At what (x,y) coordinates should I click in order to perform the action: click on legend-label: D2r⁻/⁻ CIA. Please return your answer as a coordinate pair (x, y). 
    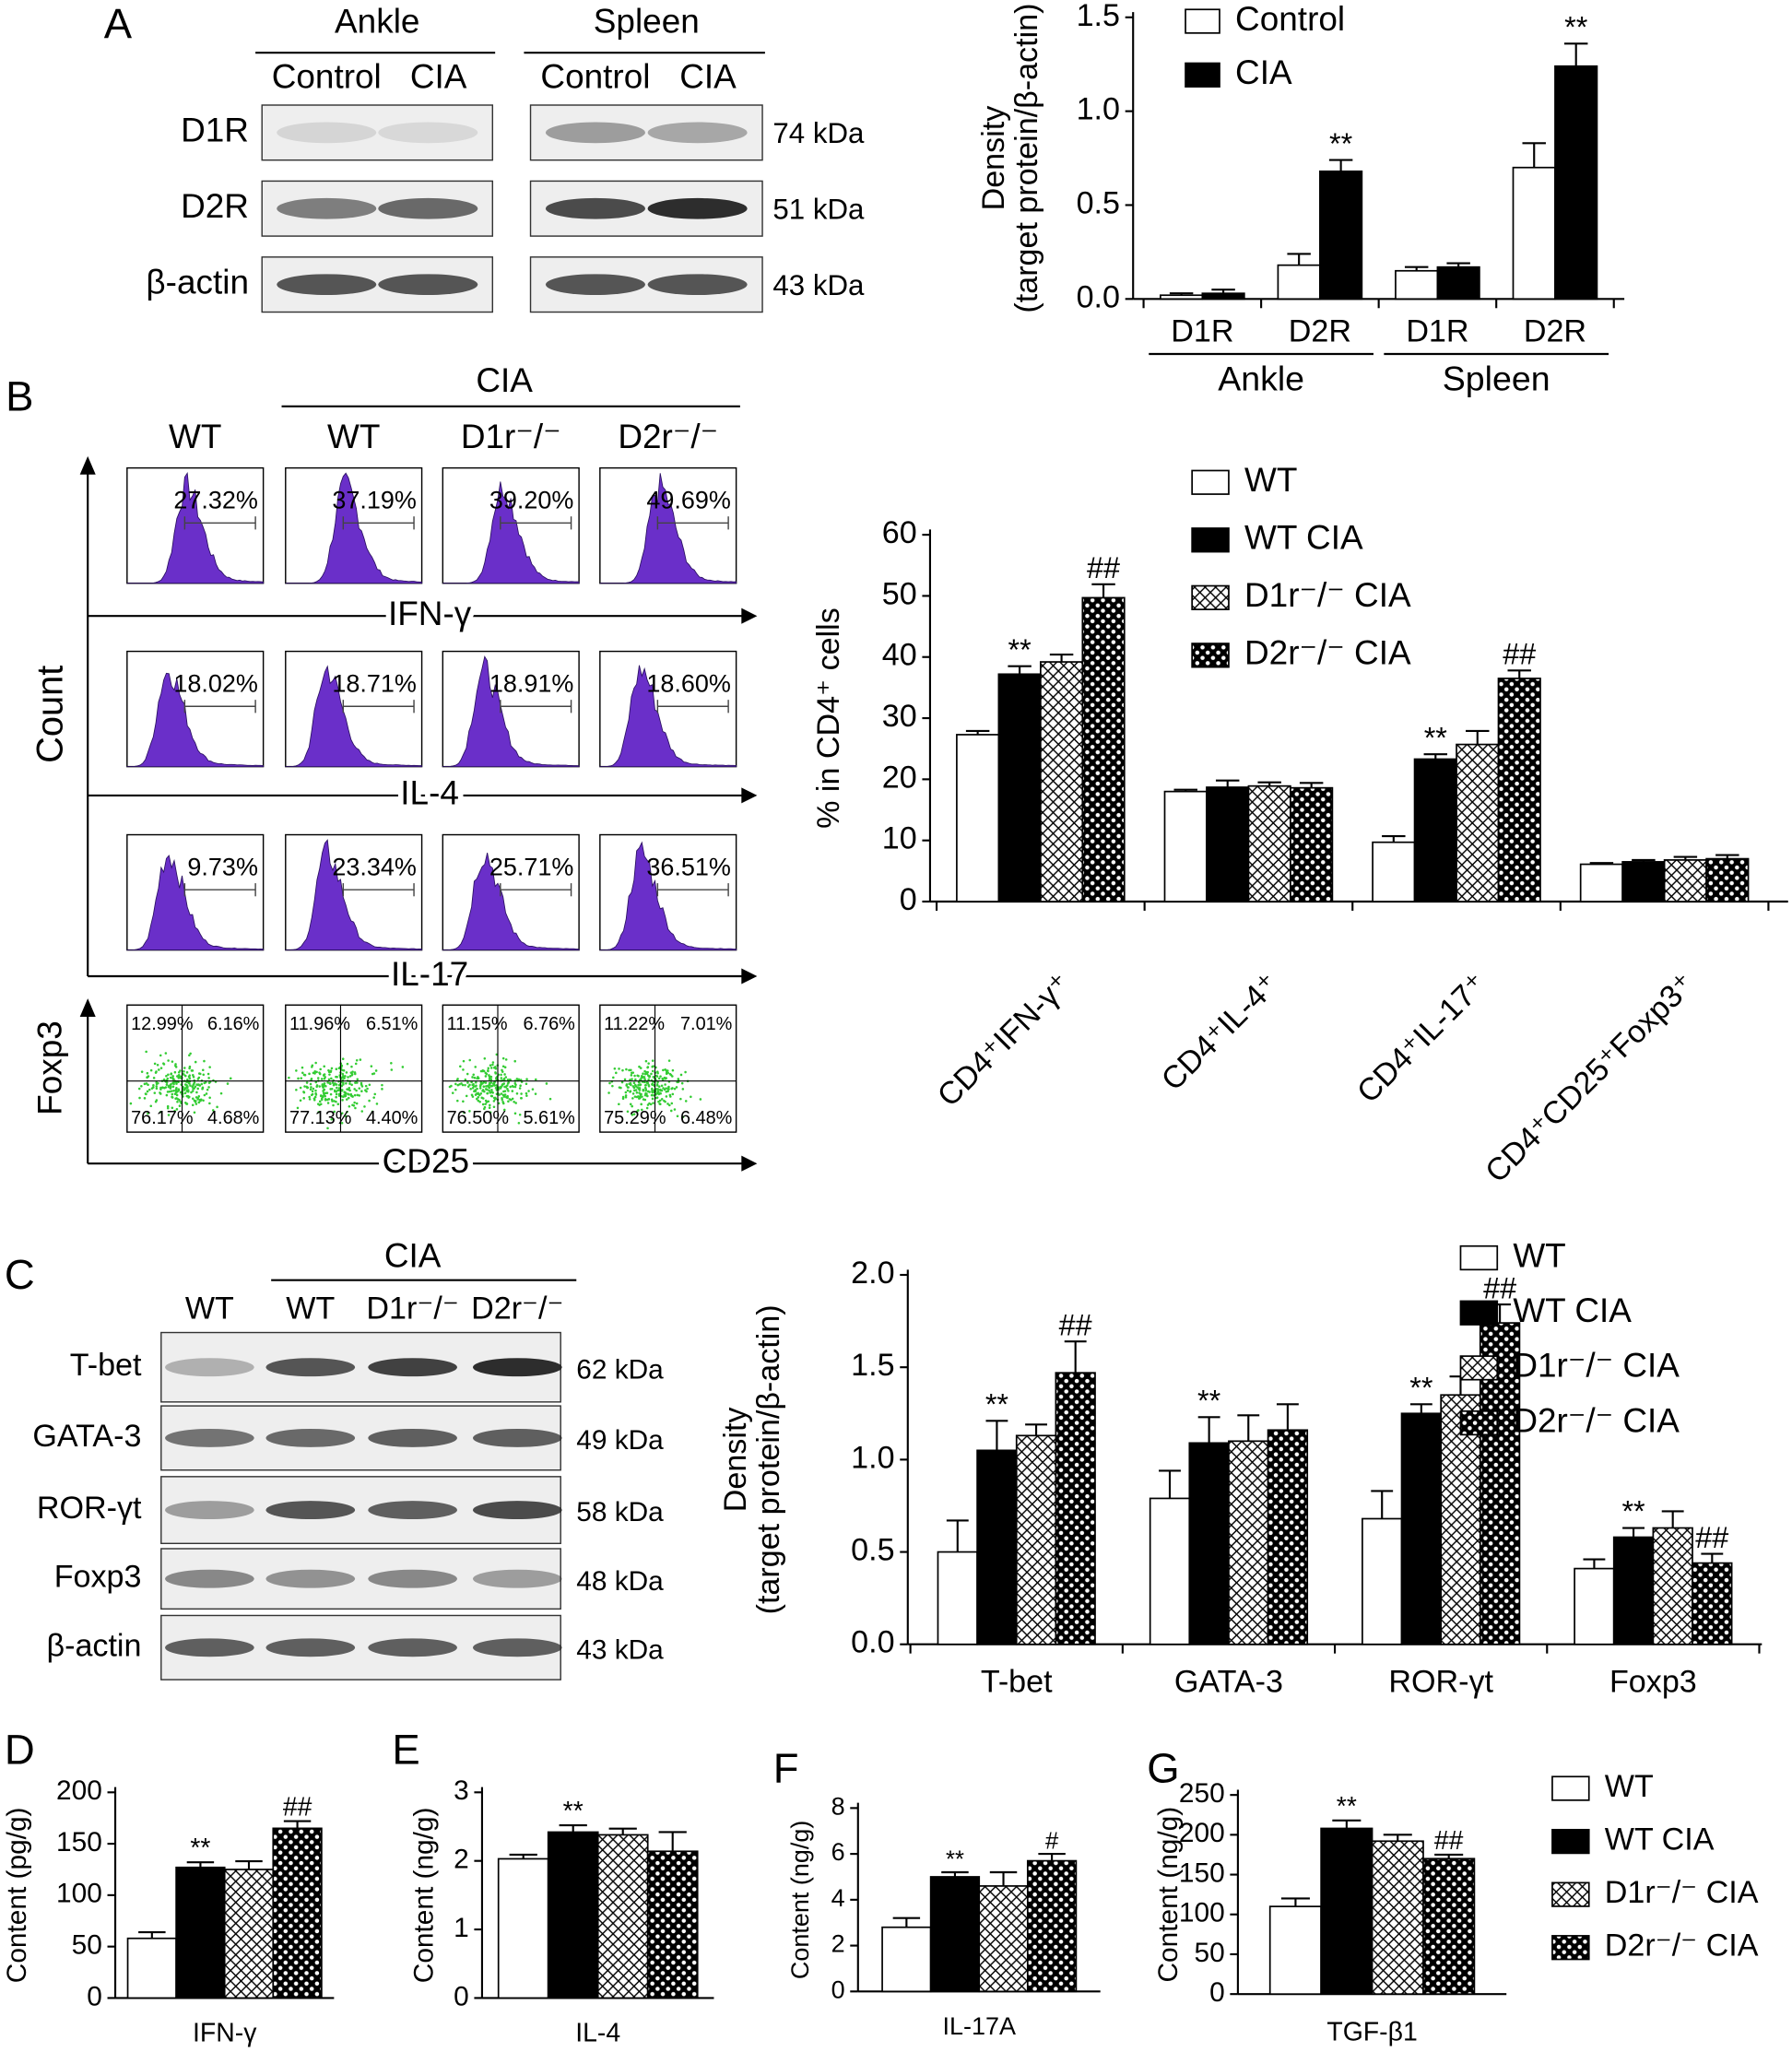
    Looking at the image, I should click on (1596, 1420).